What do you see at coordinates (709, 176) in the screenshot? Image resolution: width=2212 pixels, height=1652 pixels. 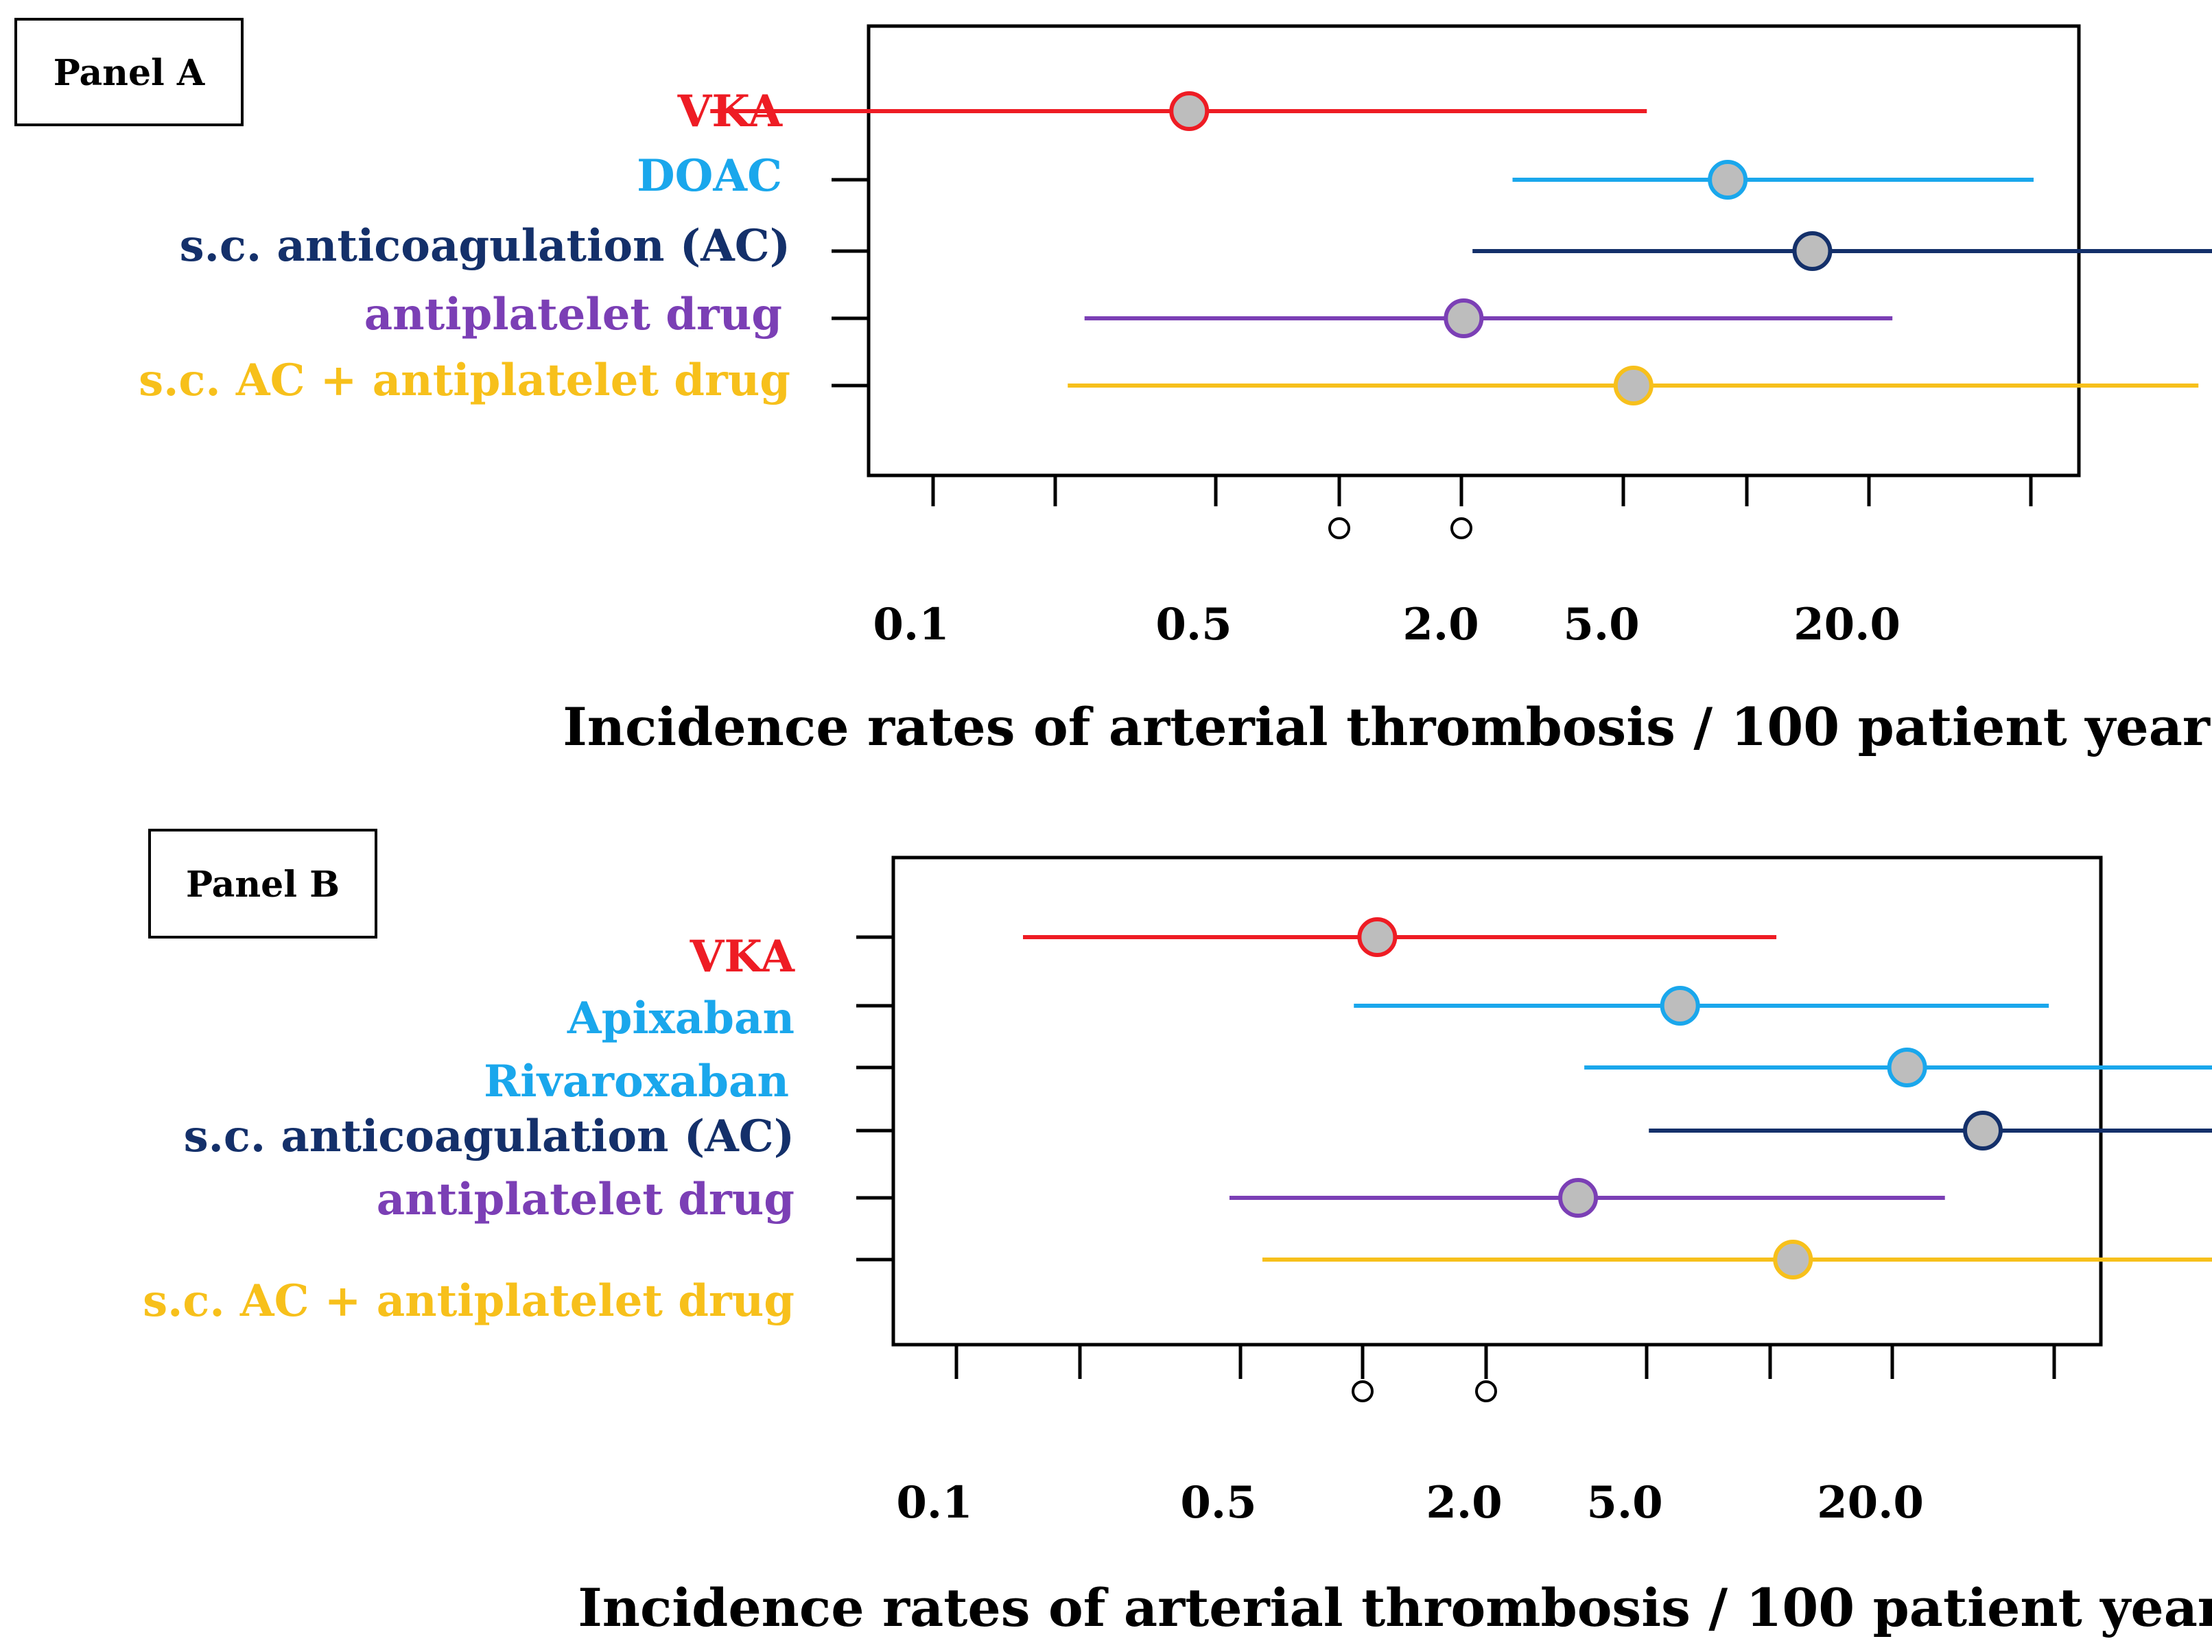 I see `row-label-doac: DOAC` at bounding box center [709, 176].